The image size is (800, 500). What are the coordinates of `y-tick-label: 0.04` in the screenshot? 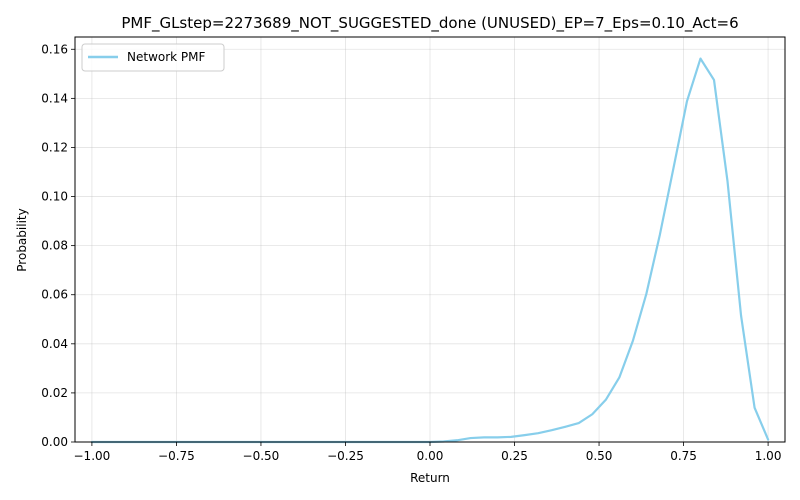 It's located at (54, 344).